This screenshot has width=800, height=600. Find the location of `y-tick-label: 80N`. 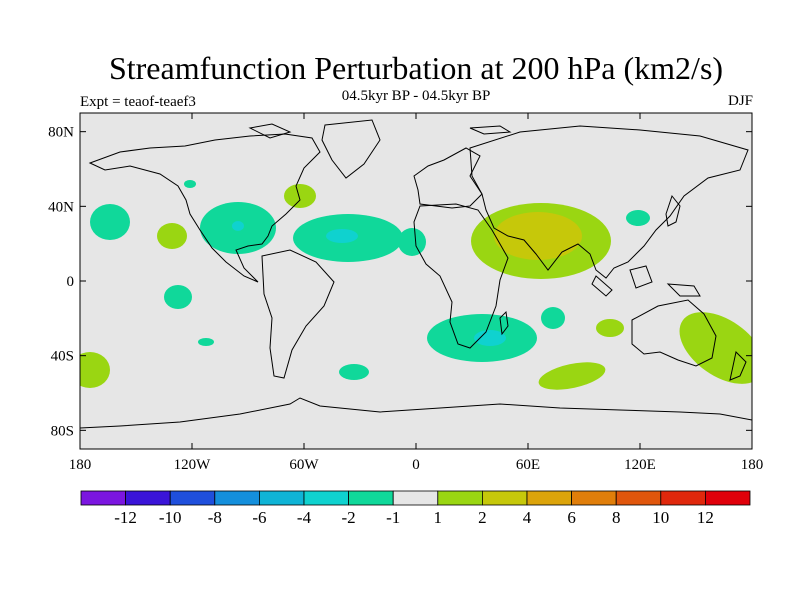

y-tick-label: 80N is located at coordinates (61, 133).